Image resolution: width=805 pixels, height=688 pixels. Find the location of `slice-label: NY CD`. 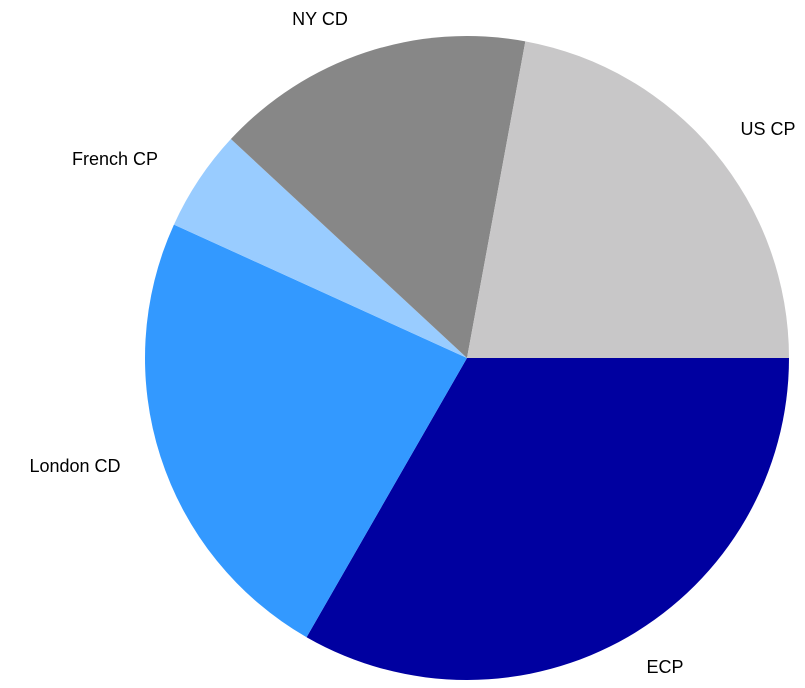

slice-label: NY CD is located at coordinates (320, 19).